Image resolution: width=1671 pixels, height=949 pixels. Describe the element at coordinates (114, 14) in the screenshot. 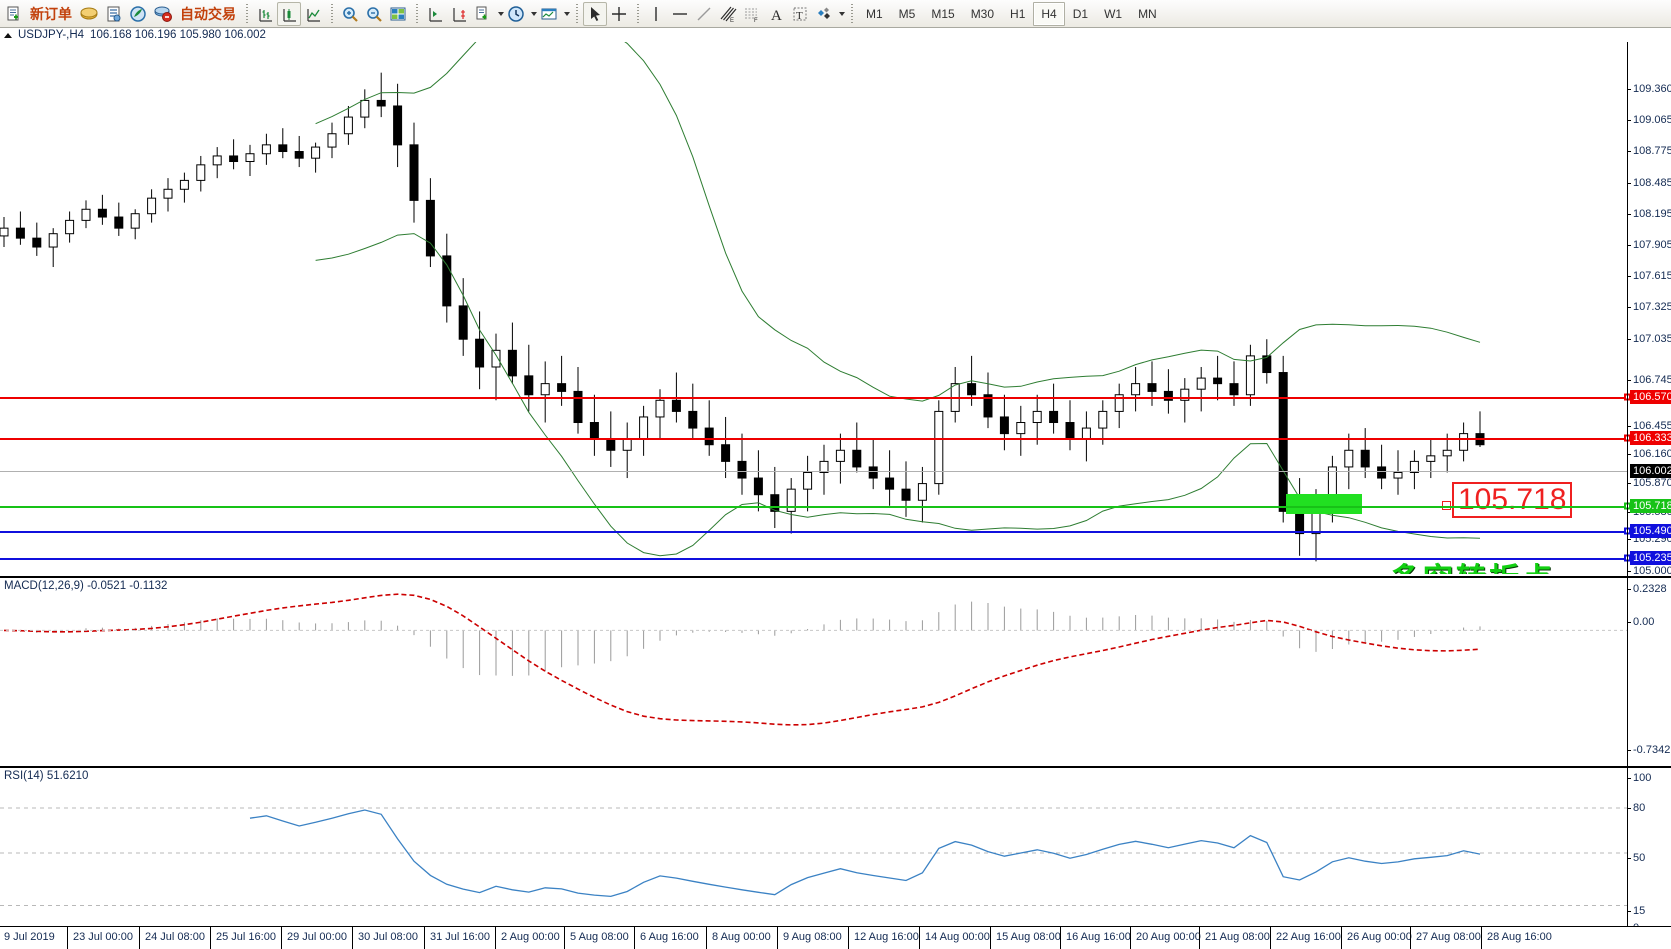

I see `data-window-icon` at that location.